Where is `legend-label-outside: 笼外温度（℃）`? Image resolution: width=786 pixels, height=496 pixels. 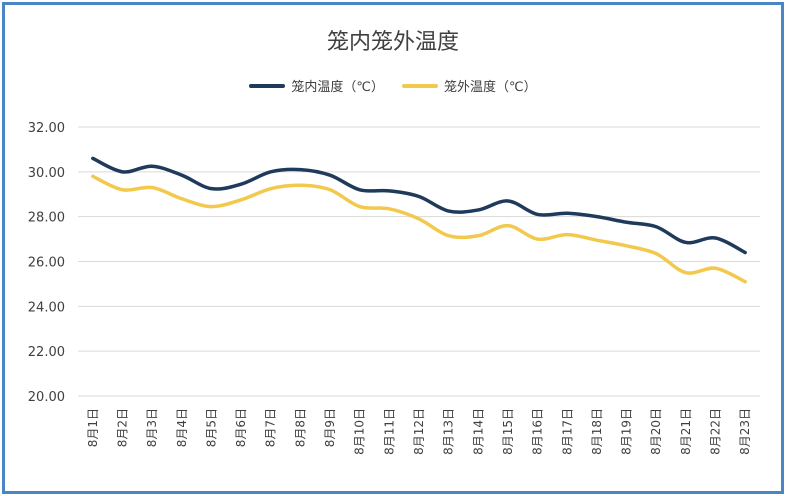
legend-label-outside: 笼外温度（℃） is located at coordinates (490, 87).